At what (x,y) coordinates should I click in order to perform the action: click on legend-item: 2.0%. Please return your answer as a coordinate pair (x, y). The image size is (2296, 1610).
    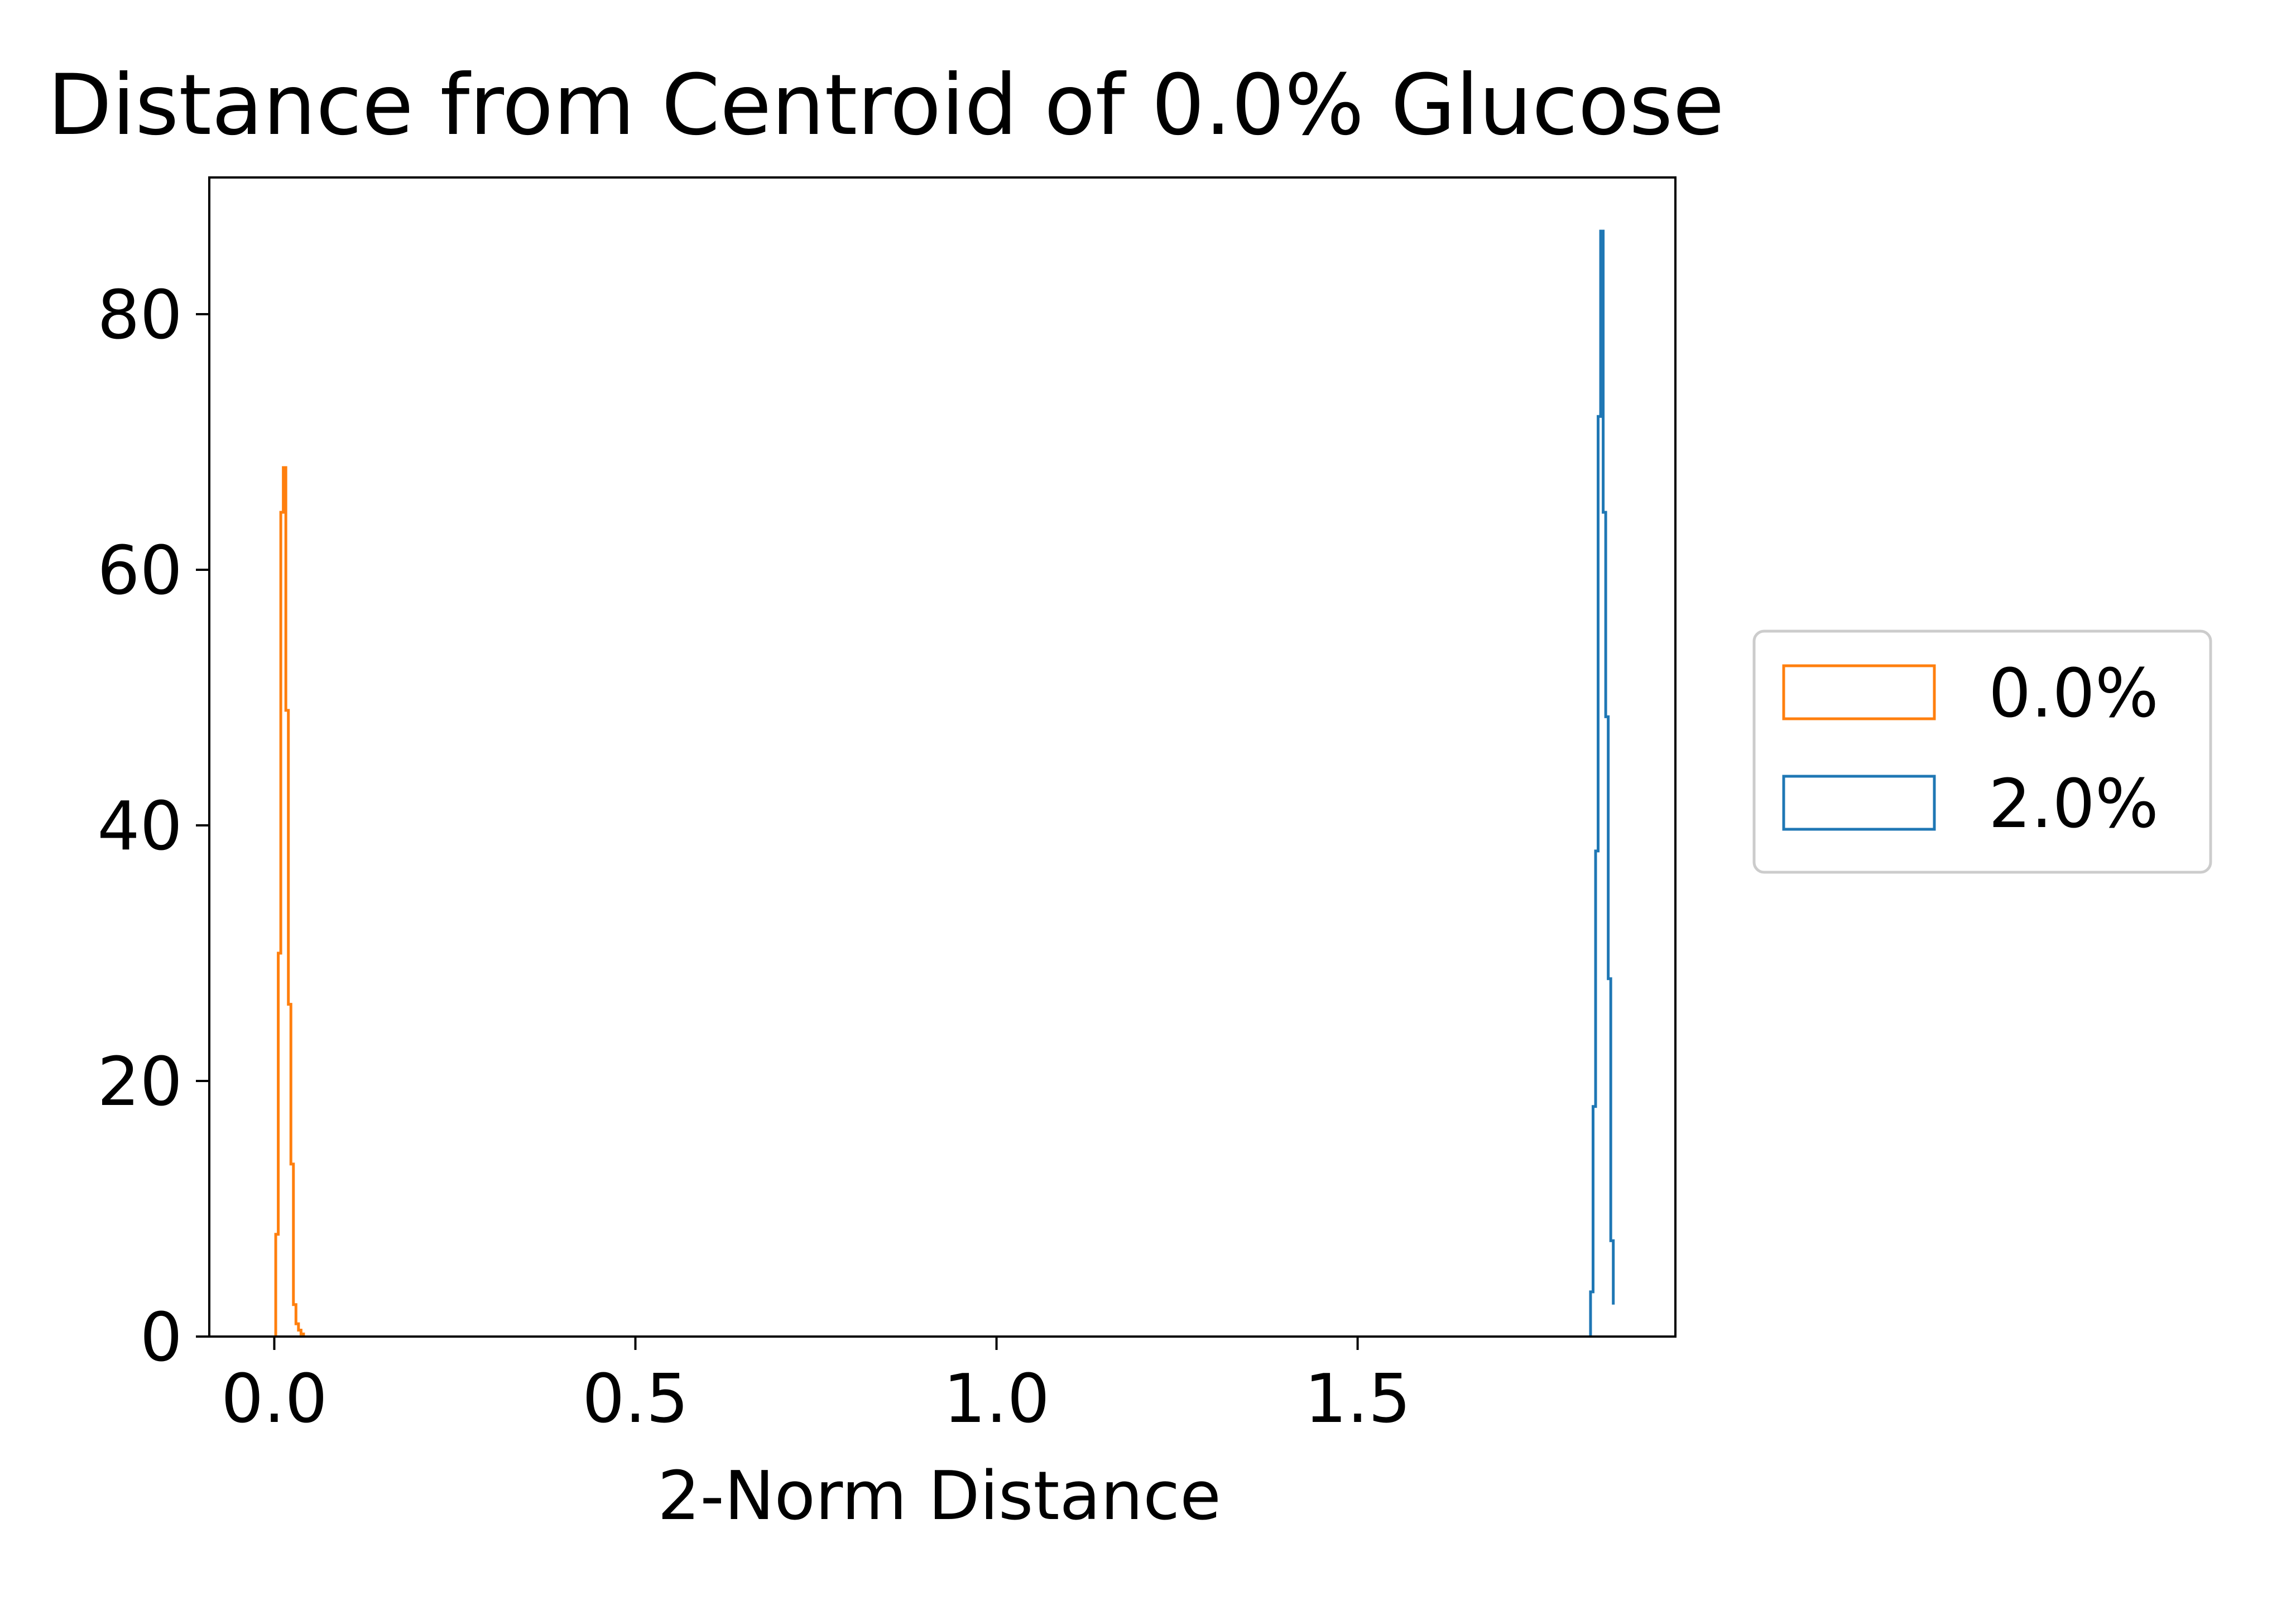
    Looking at the image, I should click on (1970, 804).